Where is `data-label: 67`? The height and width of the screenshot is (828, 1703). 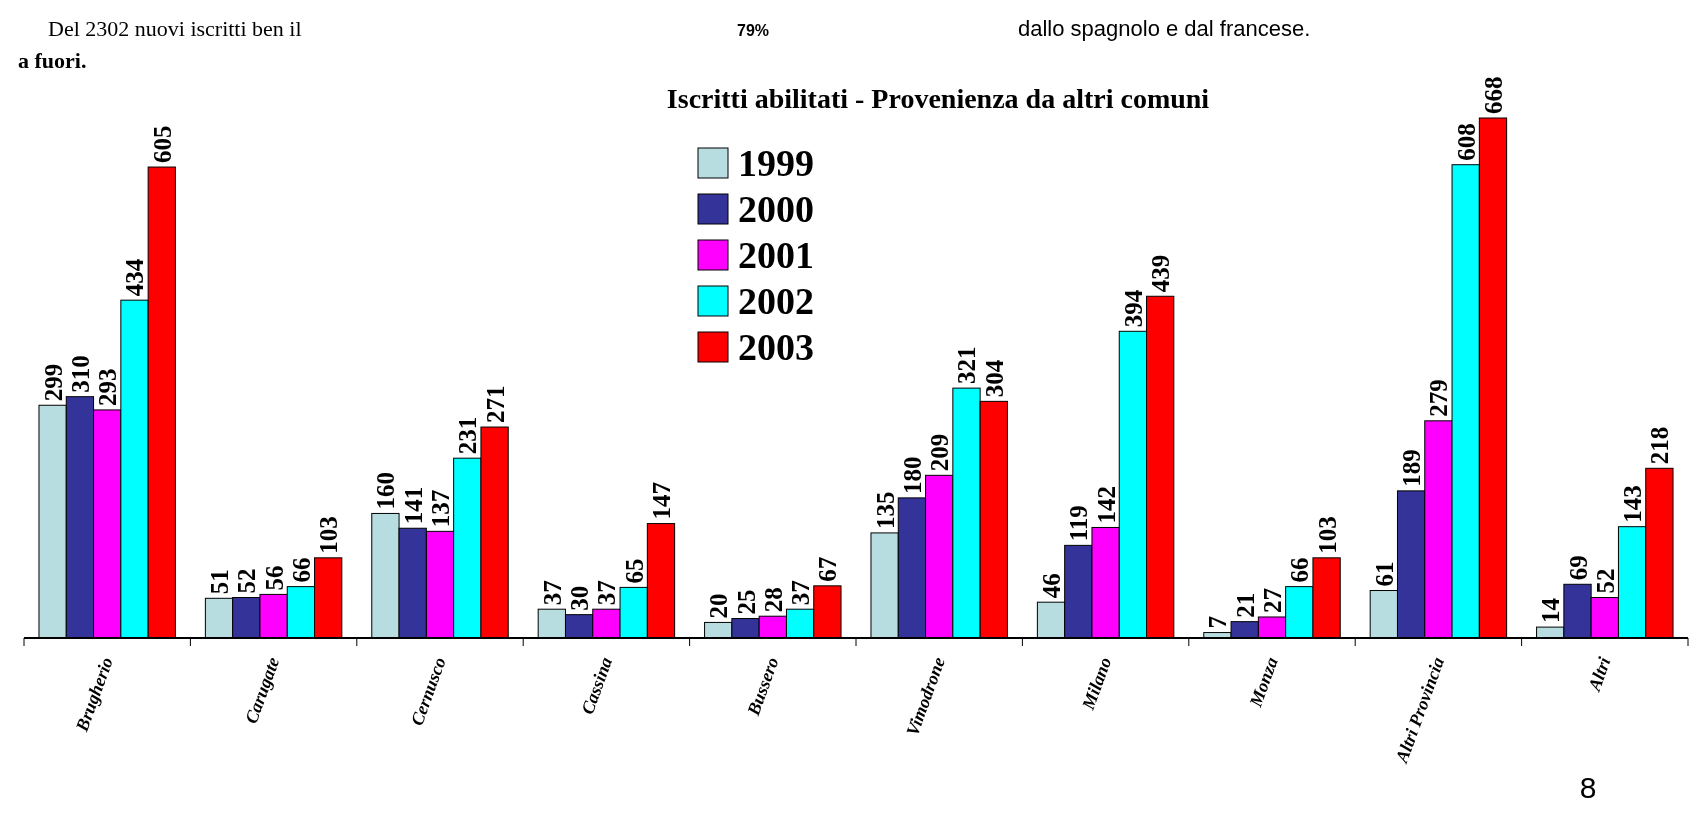
data-label: 67 is located at coordinates (828, 569).